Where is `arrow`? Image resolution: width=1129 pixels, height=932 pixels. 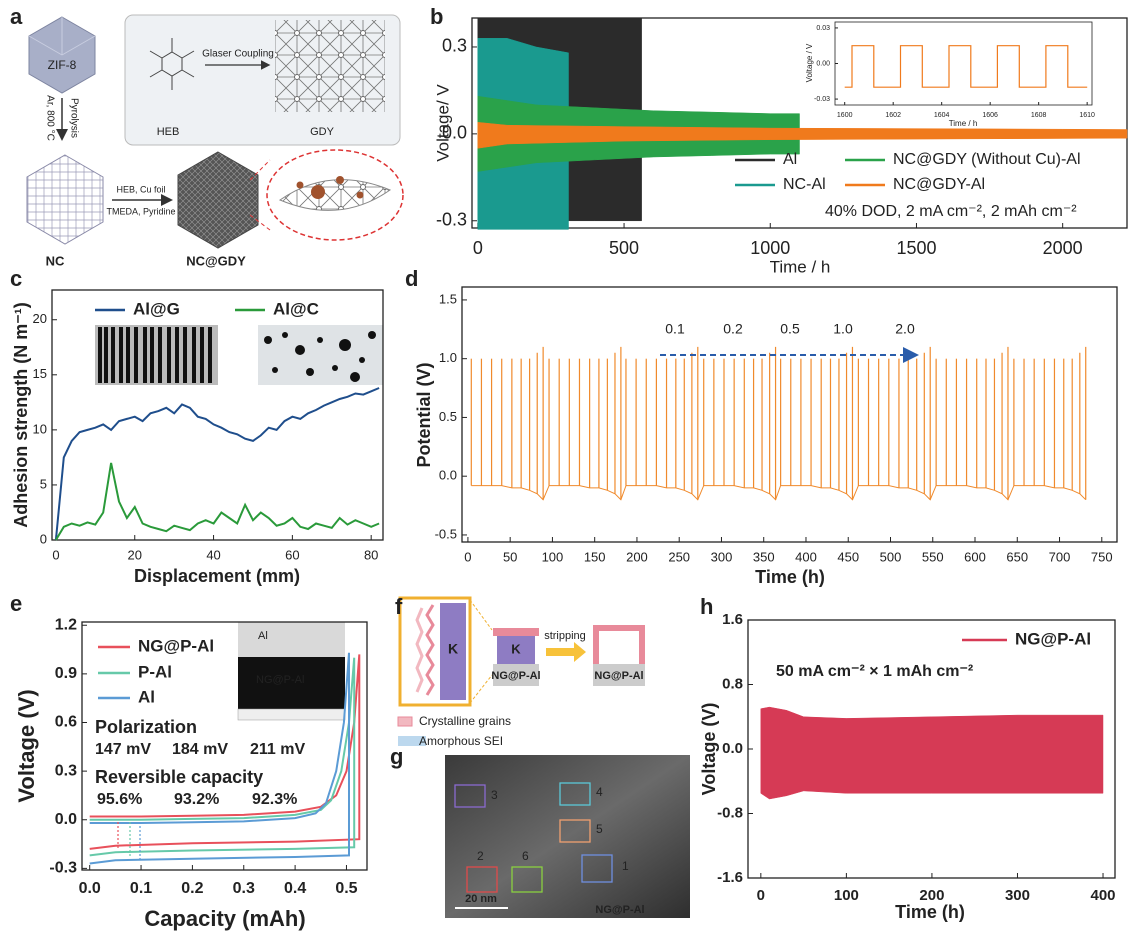 arrow is located at coordinates (566, 652).